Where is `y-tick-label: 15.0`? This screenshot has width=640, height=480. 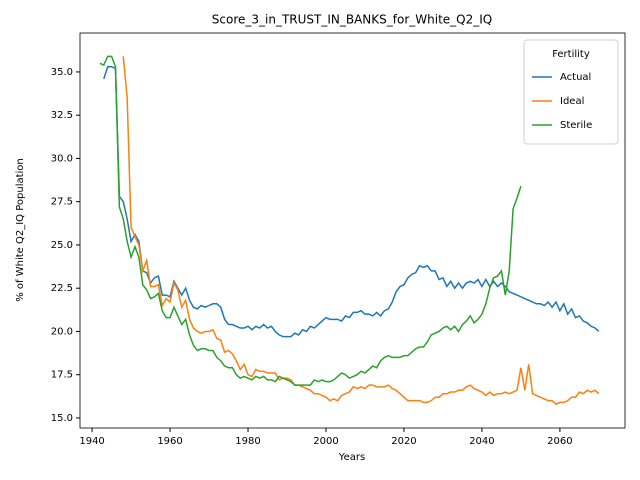 y-tick-label: 15.0 is located at coordinates (62, 418).